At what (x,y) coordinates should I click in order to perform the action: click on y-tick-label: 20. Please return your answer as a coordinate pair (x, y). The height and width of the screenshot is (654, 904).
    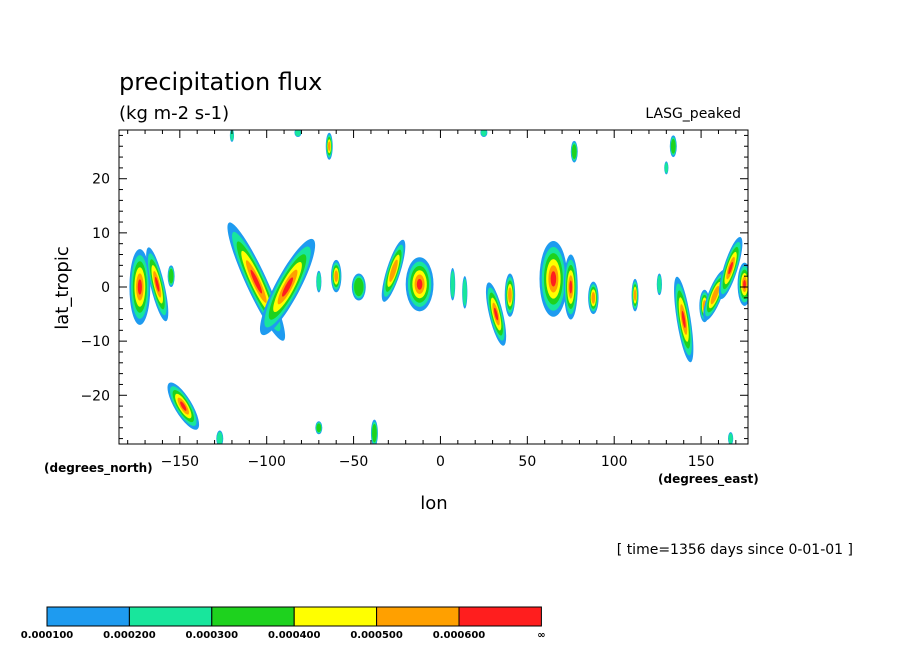
    Looking at the image, I should click on (101, 180).